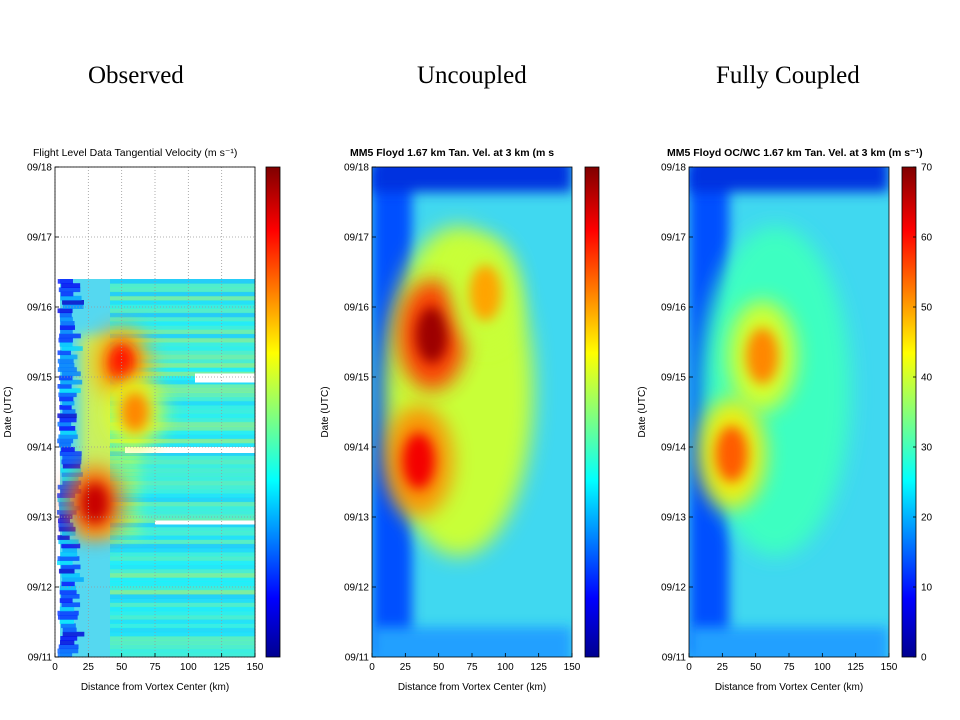 Image resolution: width=960 pixels, height=720 pixels. I want to click on colorbar-tick-label: 40, so click(927, 378).